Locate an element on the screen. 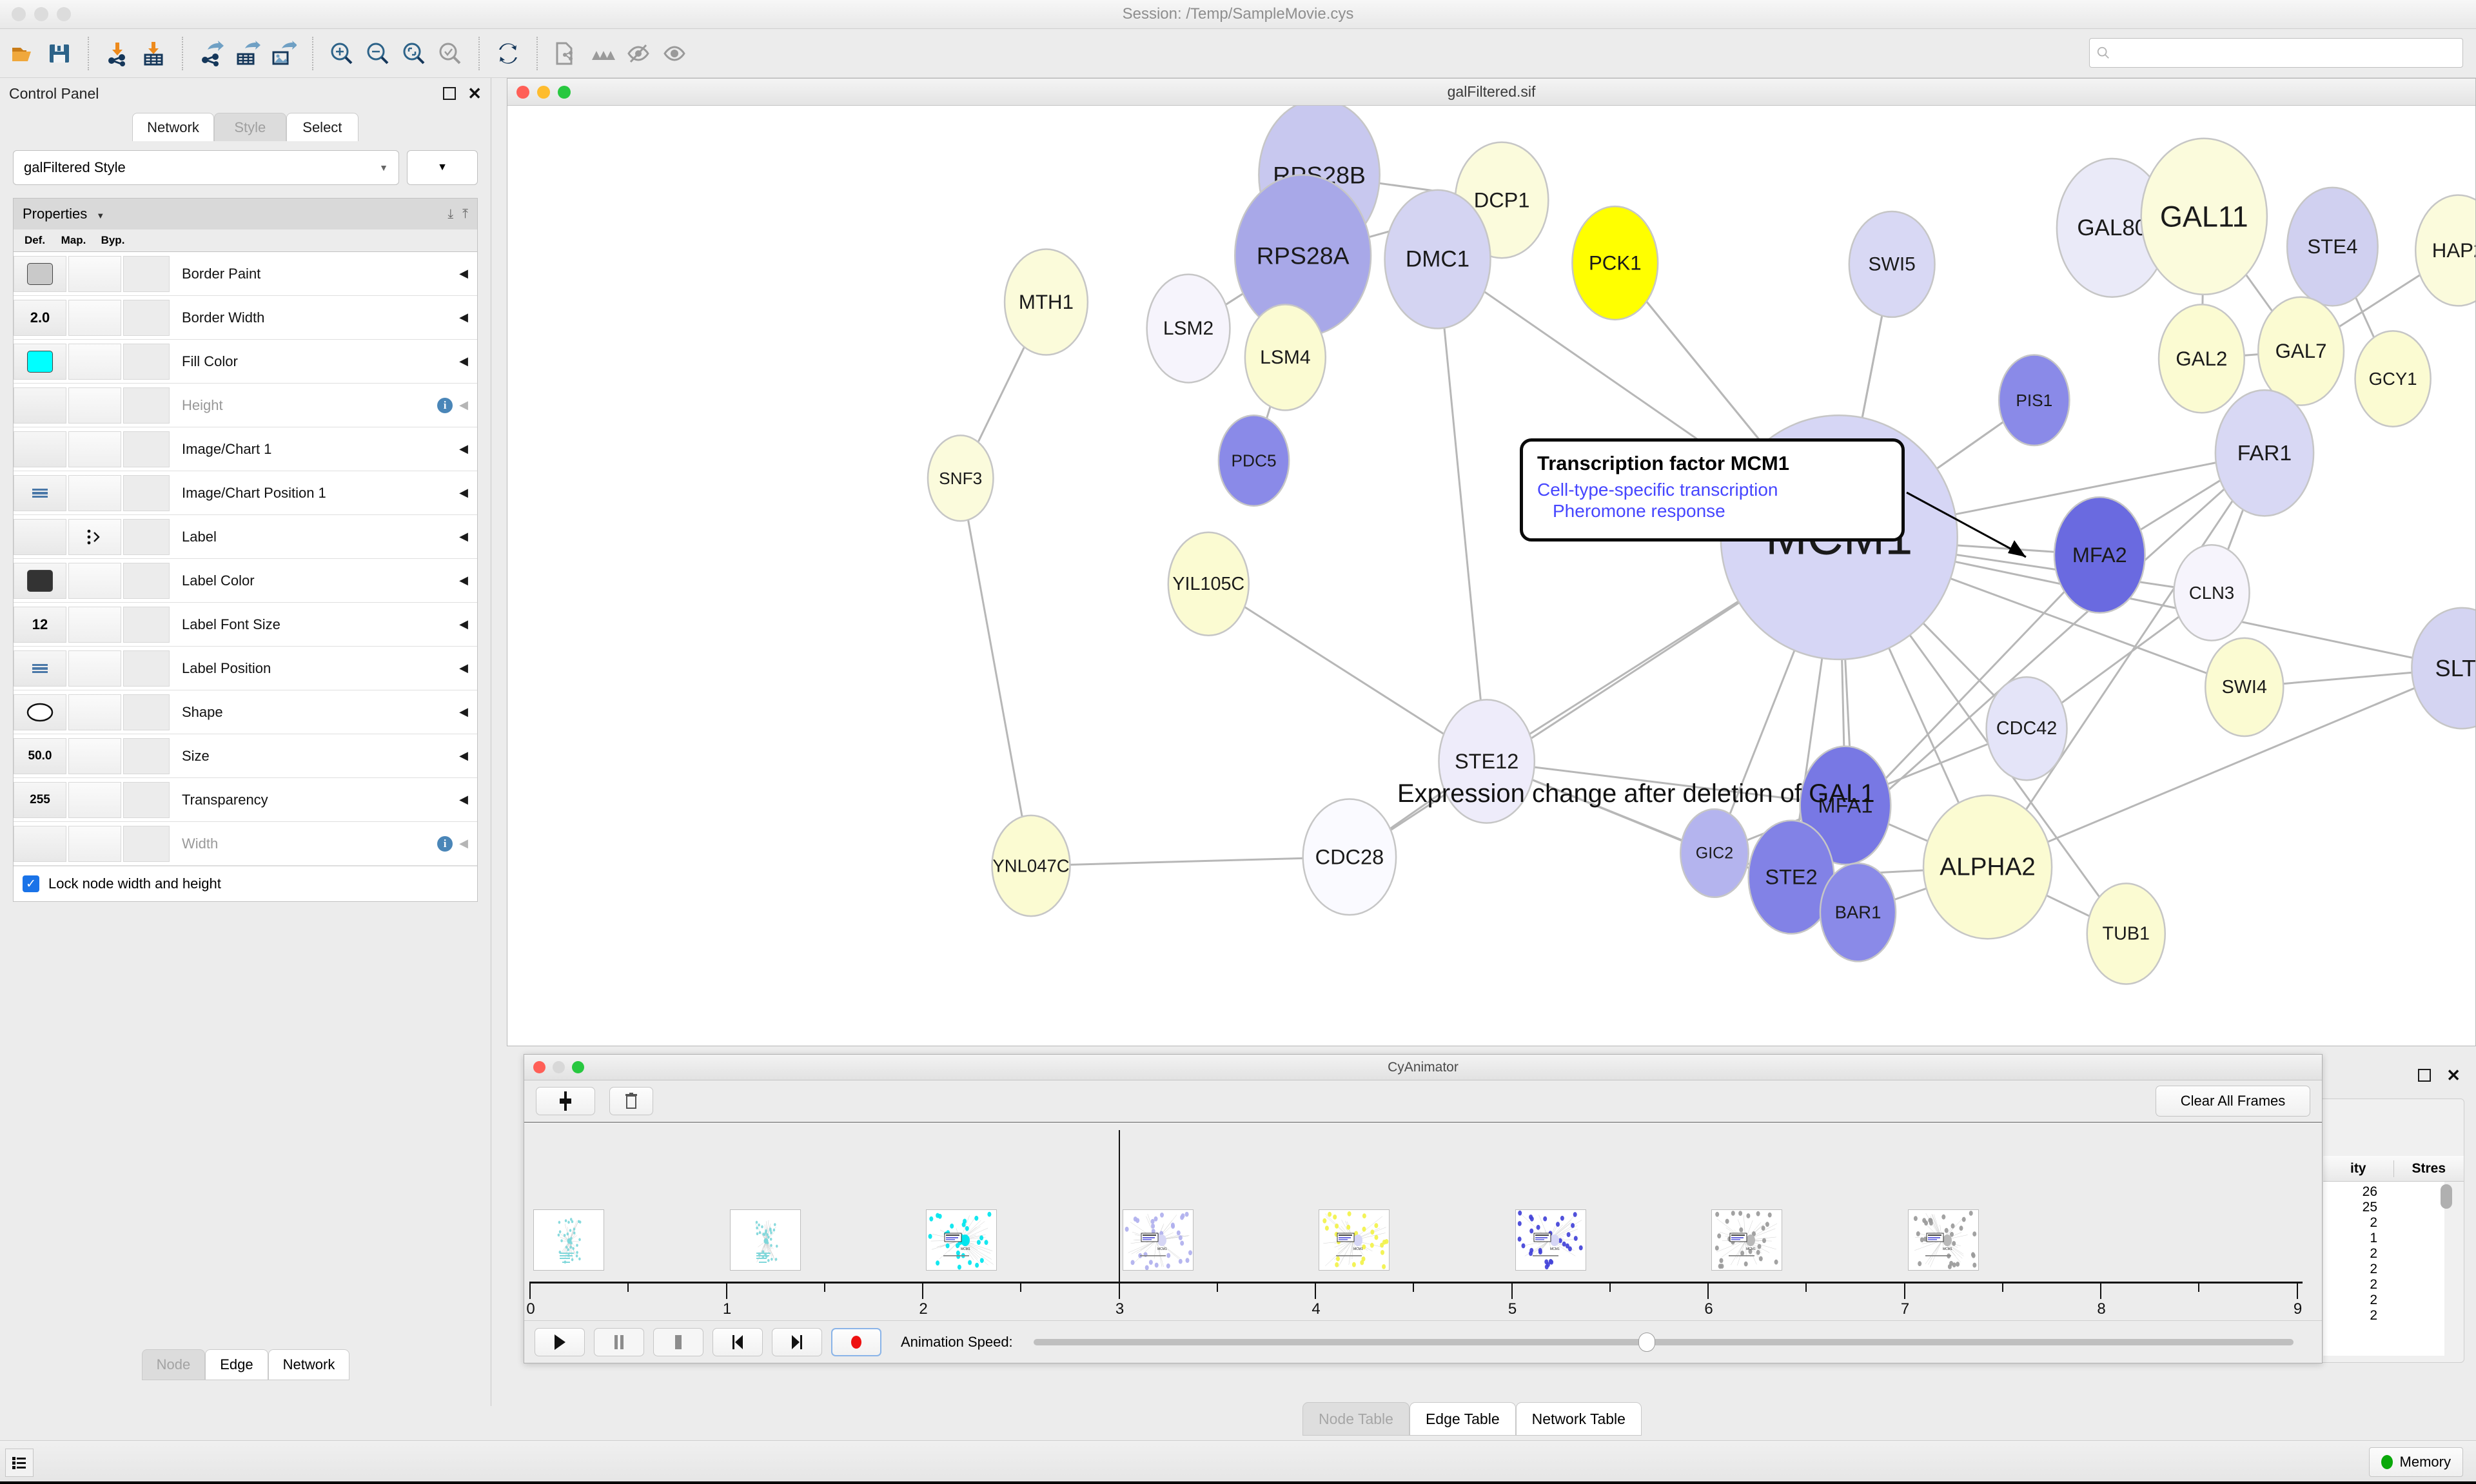 The width and height of the screenshot is (2476, 1484). timeline-playhead is located at coordinates (1119, 1207).